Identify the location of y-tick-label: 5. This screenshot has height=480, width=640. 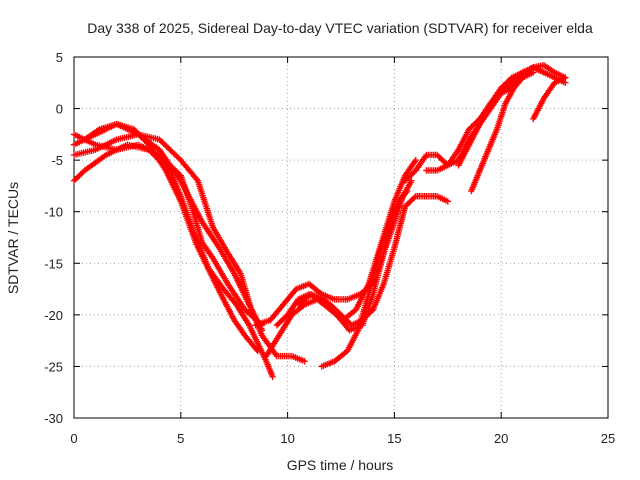
(59, 57).